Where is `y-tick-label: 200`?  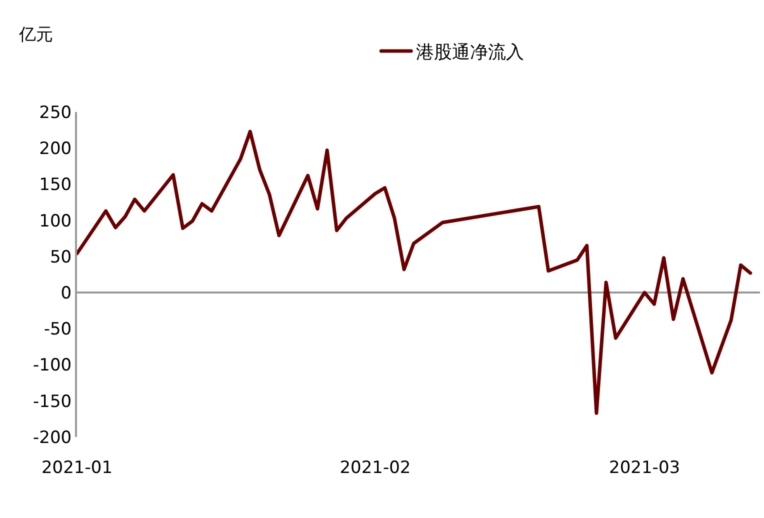
y-tick-label: 200 is located at coordinates (55, 149).